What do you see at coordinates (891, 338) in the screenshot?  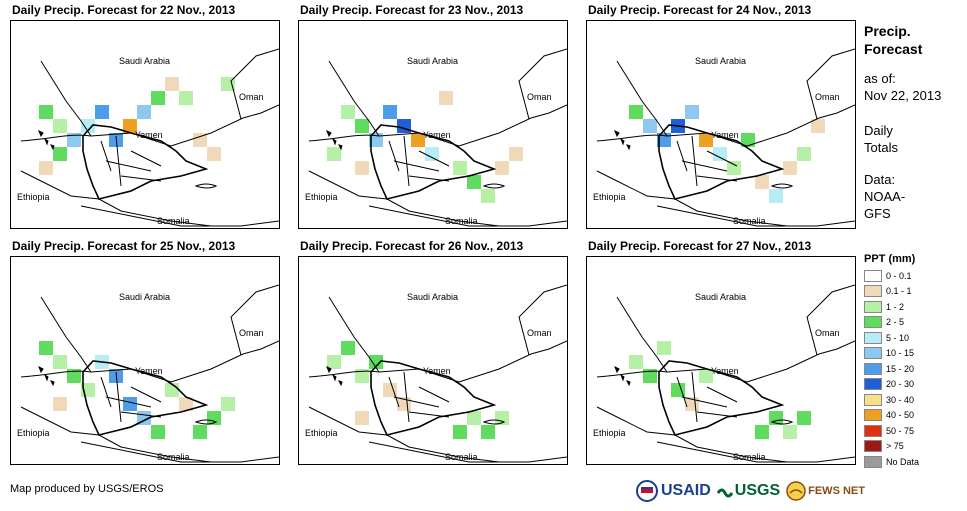 I see `legend-item: 5 - 10` at bounding box center [891, 338].